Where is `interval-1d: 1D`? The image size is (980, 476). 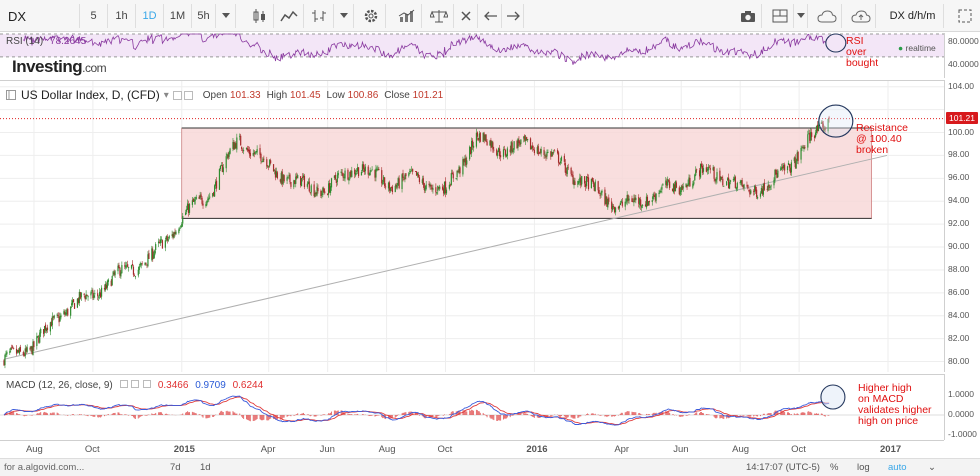 interval-1d: 1D is located at coordinates (150, 16).